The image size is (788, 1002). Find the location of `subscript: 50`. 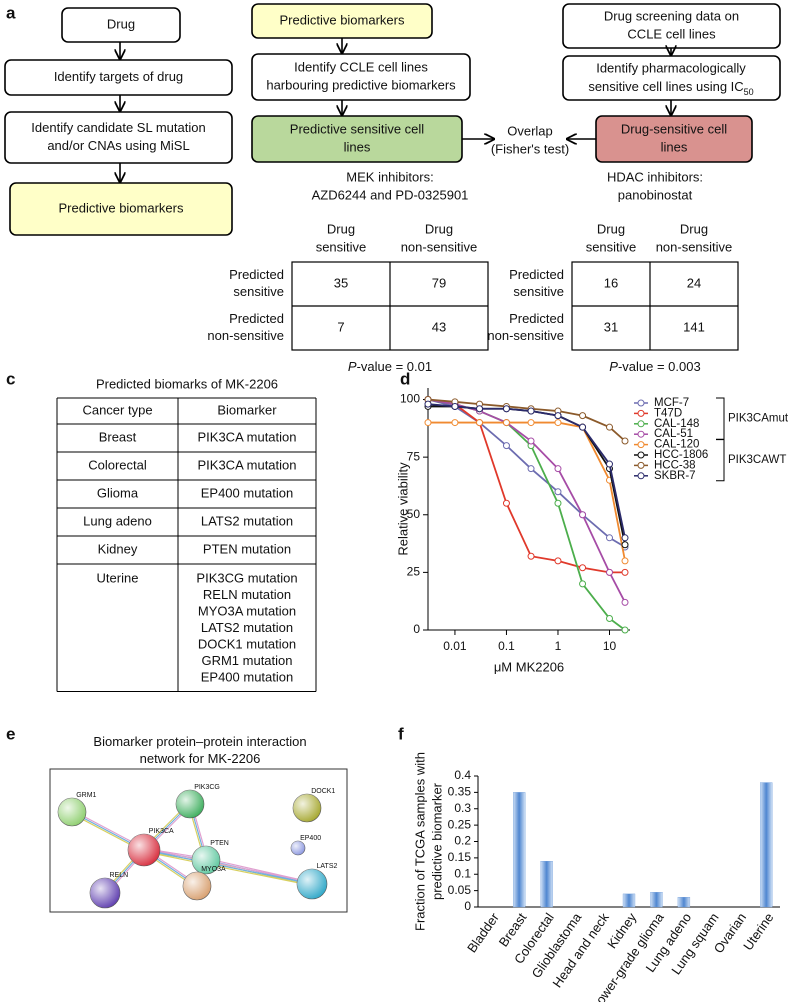

subscript: 50 is located at coordinates (749, 92).